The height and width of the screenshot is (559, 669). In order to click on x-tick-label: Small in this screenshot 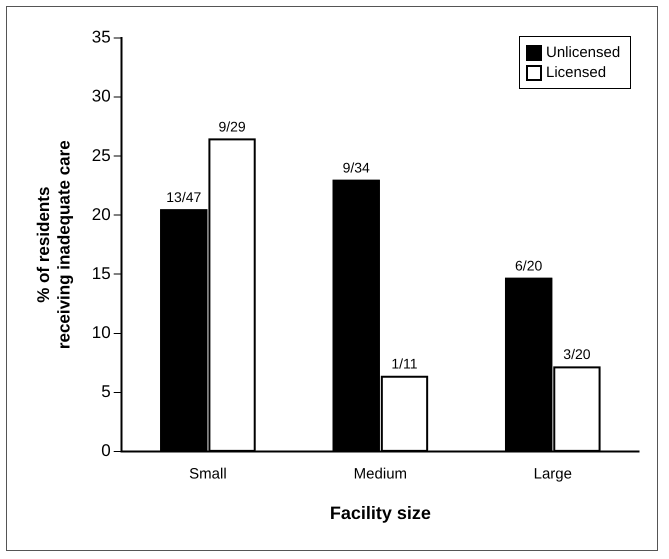, I will do `click(208, 474)`.